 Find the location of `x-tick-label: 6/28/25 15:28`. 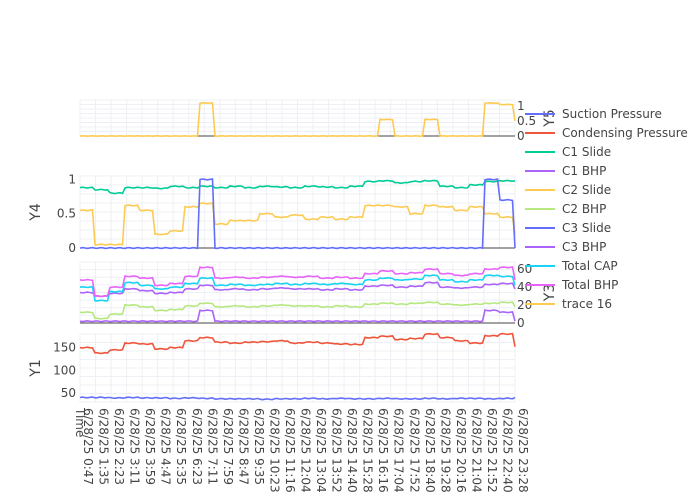

x-tick-label: 6/28/25 15:28 is located at coordinates (368, 450).